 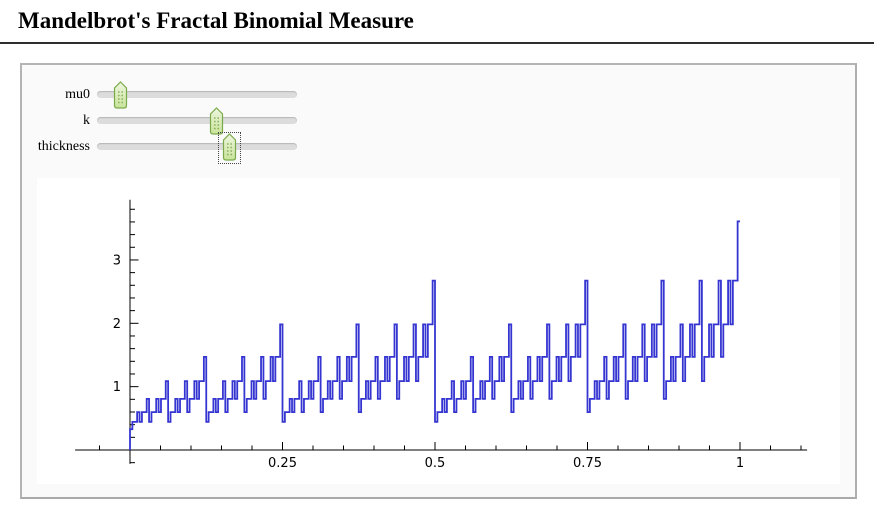 What do you see at coordinates (77, 94) in the screenshot?
I see `slider-label-mu0: mu0` at bounding box center [77, 94].